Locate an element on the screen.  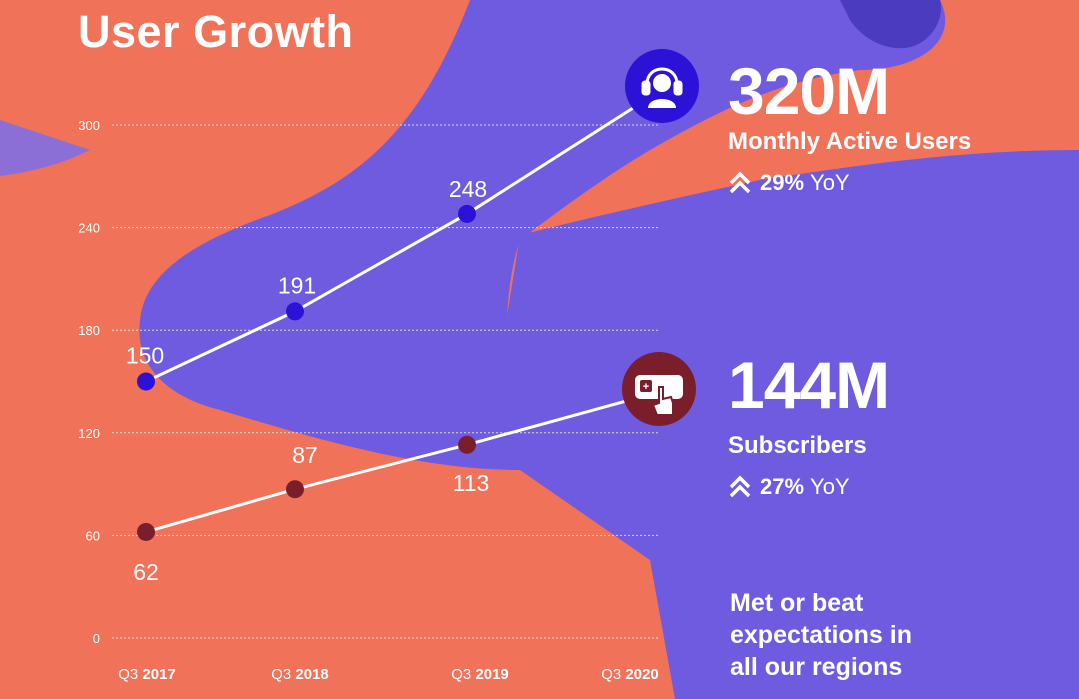
subscribers-line is located at coordinates (403, 462).